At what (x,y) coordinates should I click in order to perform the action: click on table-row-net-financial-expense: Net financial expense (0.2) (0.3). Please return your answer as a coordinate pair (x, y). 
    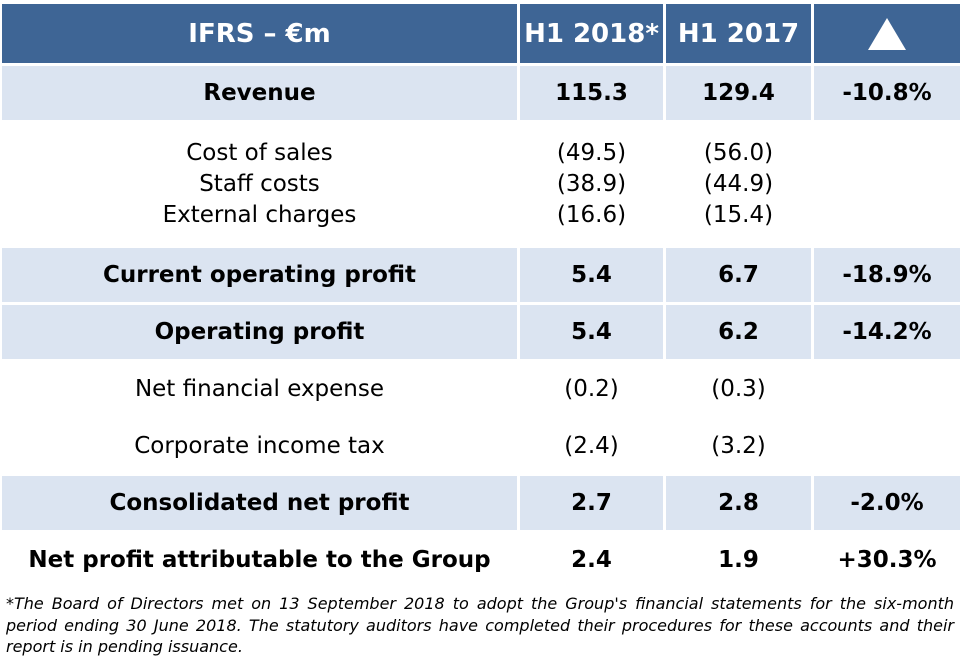
    Looking at the image, I should click on (481, 390).